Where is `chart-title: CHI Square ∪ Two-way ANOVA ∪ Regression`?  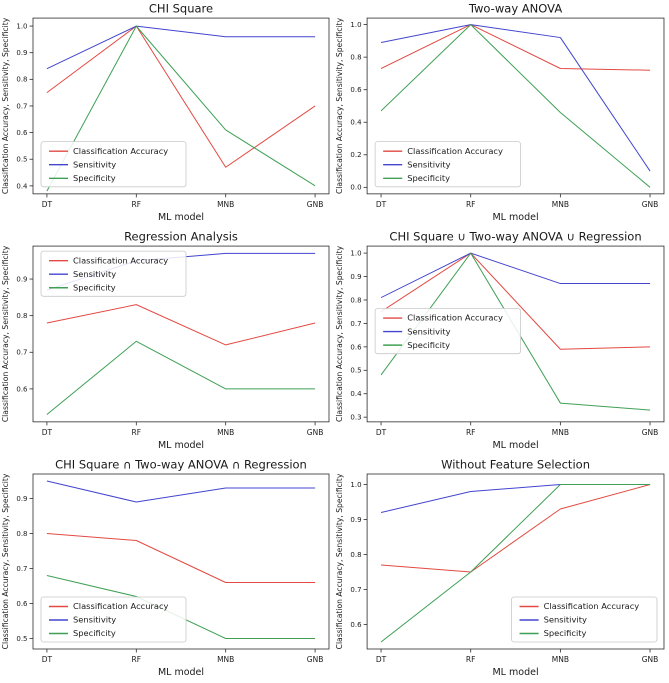
chart-title: CHI Square ∪ Two-way ANOVA ∪ Regression is located at coordinates (515, 237).